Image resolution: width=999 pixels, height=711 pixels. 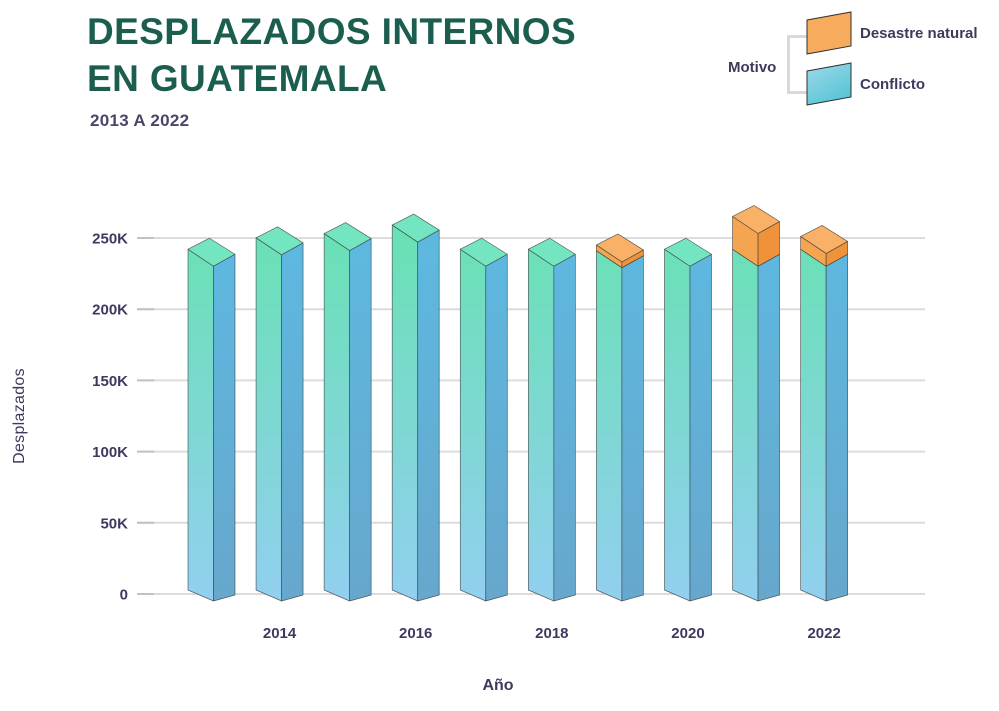 I want to click on bar-2018-conflicto-right-face, so click(x=564, y=427).